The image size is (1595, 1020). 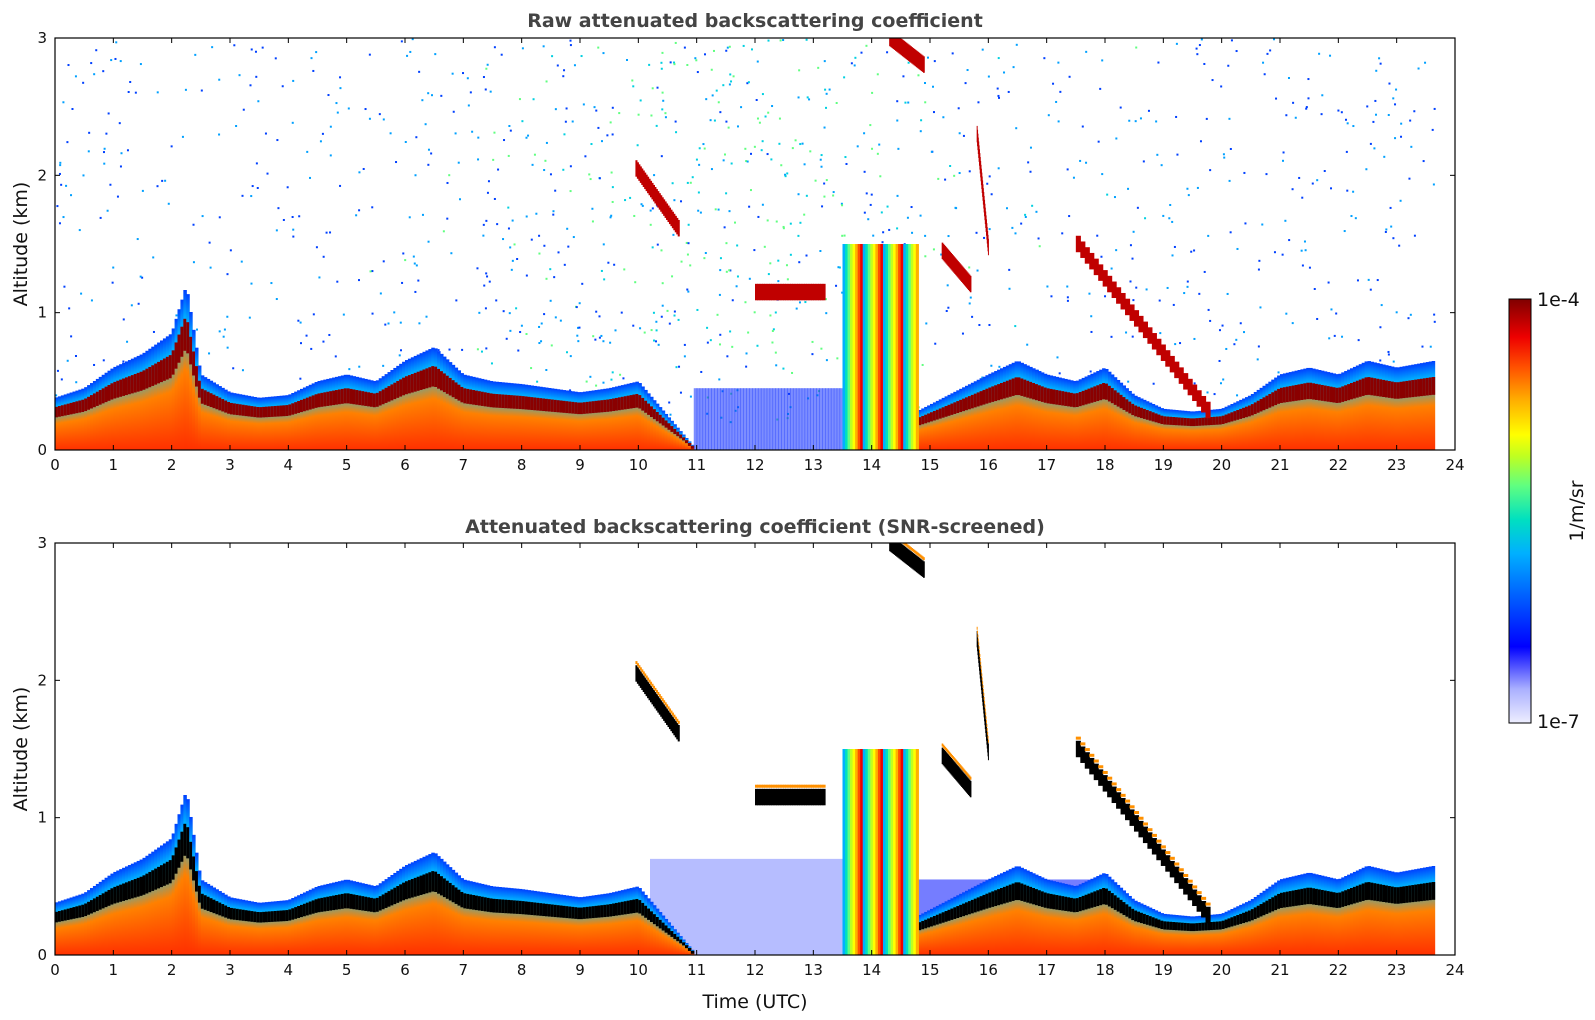 What do you see at coordinates (580, 465) in the screenshot?
I see `x-tick-label: 9` at bounding box center [580, 465].